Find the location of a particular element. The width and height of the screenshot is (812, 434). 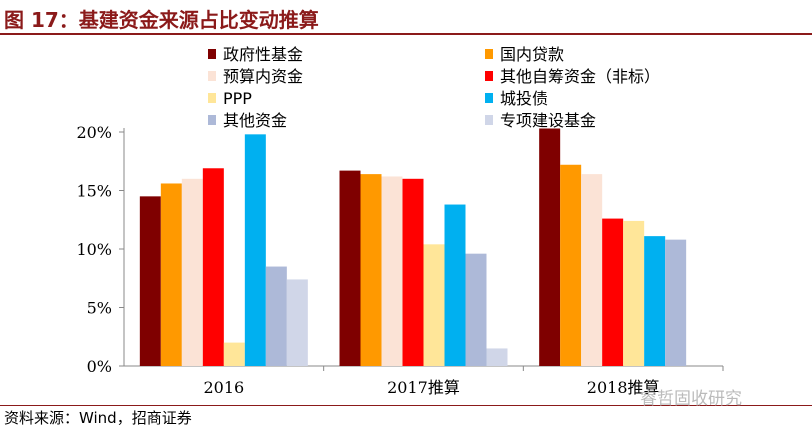

source-note: 资料来源：Wind，招商证券 is located at coordinates (98, 418).